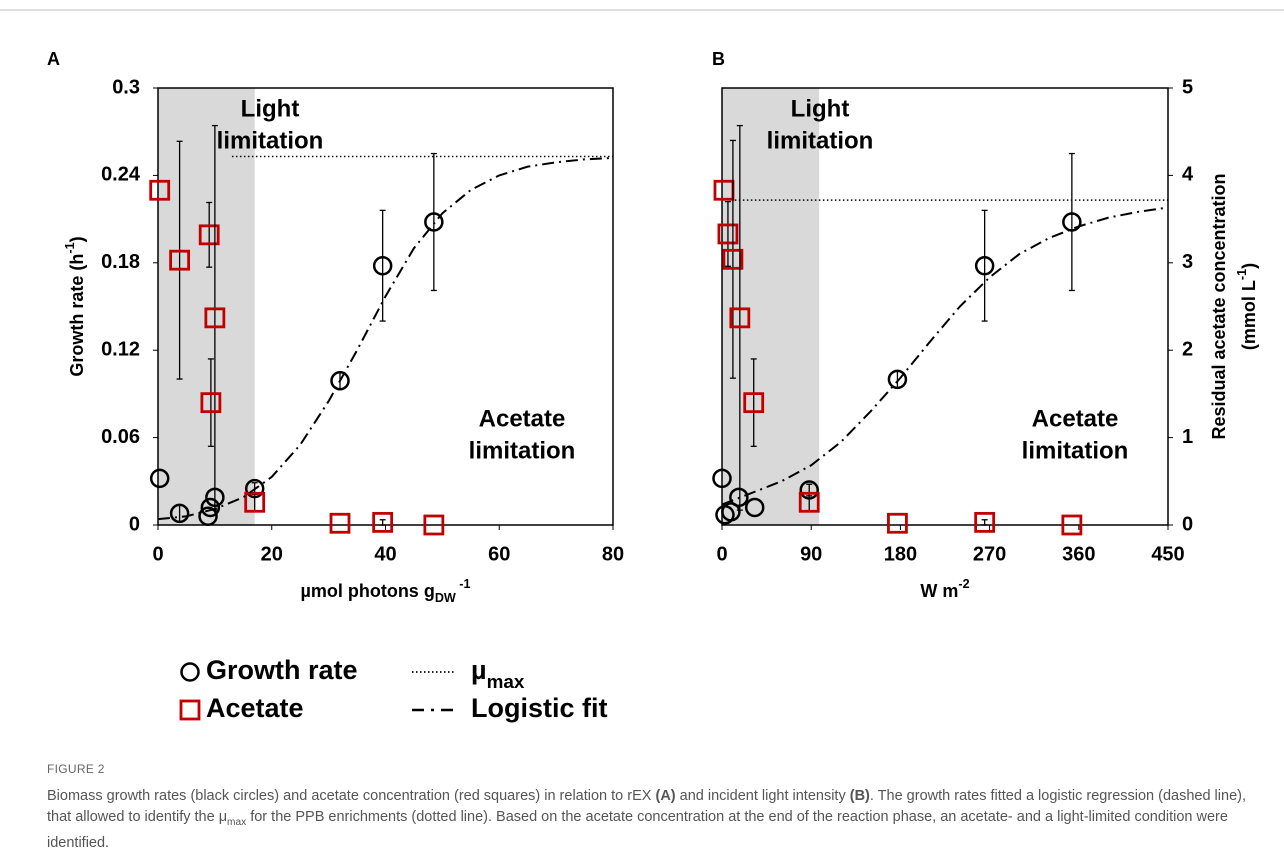 This screenshot has width=1284, height=861. Describe the element at coordinates (120, 437) in the screenshot. I see `y-tick-label: 0.06` at that location.